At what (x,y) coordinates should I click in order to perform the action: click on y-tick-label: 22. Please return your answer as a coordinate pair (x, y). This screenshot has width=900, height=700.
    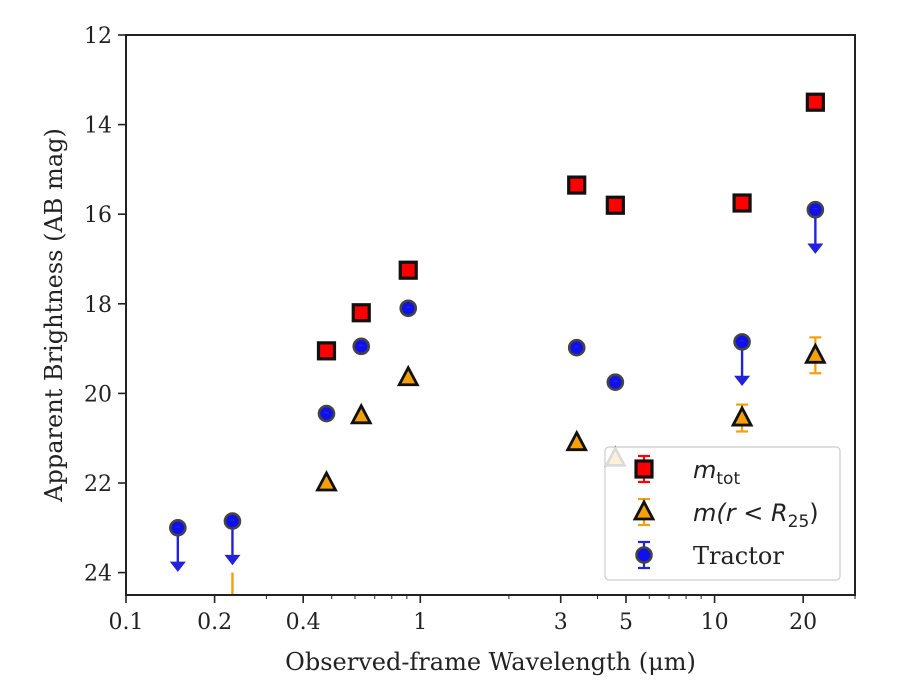
    Looking at the image, I should click on (98, 484).